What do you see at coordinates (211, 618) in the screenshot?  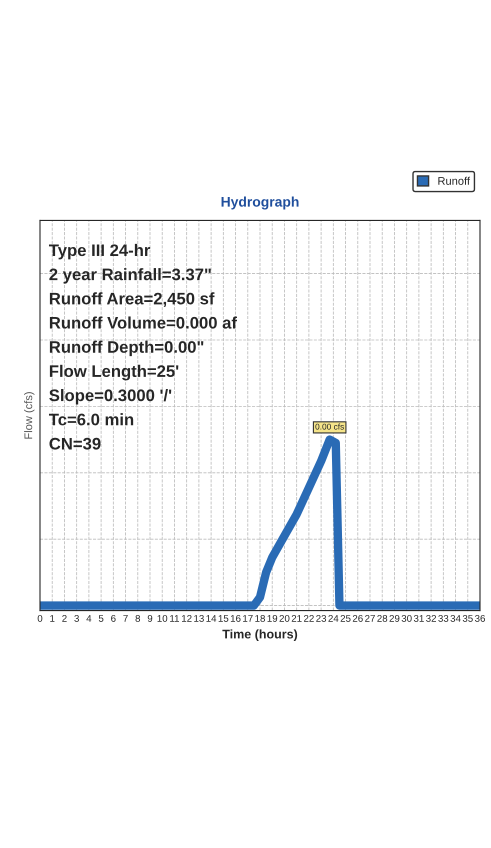 I see `x-tick-label: 14` at bounding box center [211, 618].